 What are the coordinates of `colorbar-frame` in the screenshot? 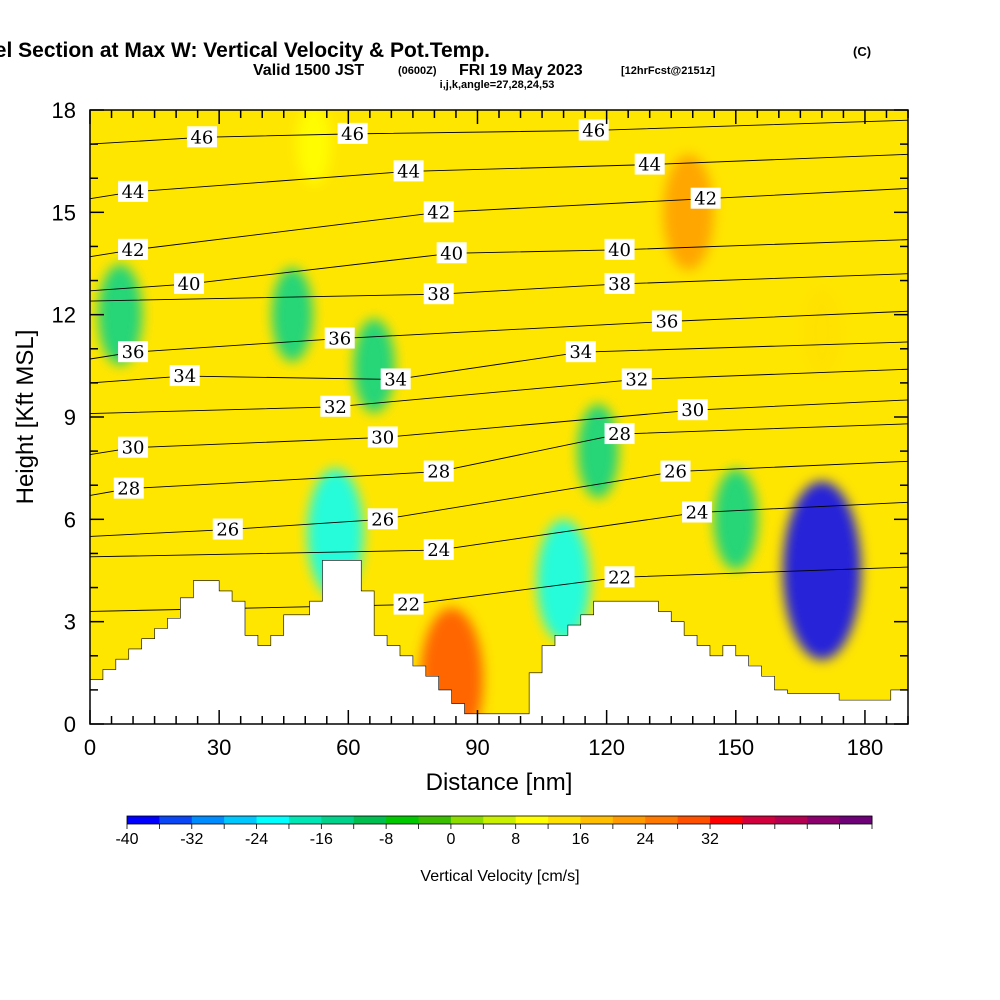 It's located at (499, 820).